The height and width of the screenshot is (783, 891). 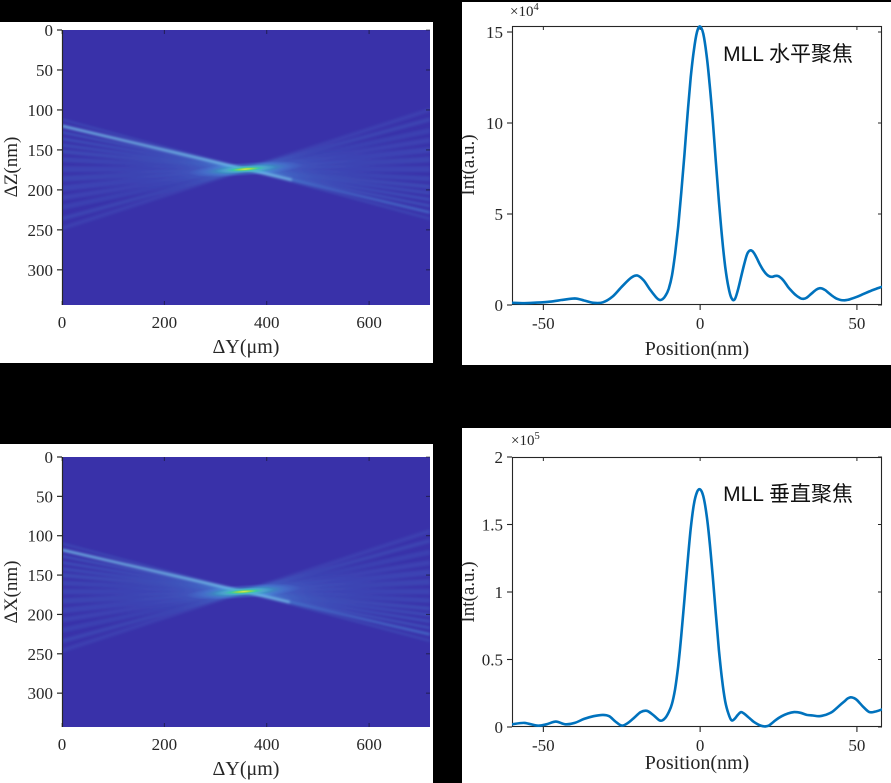 I want to click on annotation-horizontal-focus: MLL 水平聚焦, so click(x=788, y=54).